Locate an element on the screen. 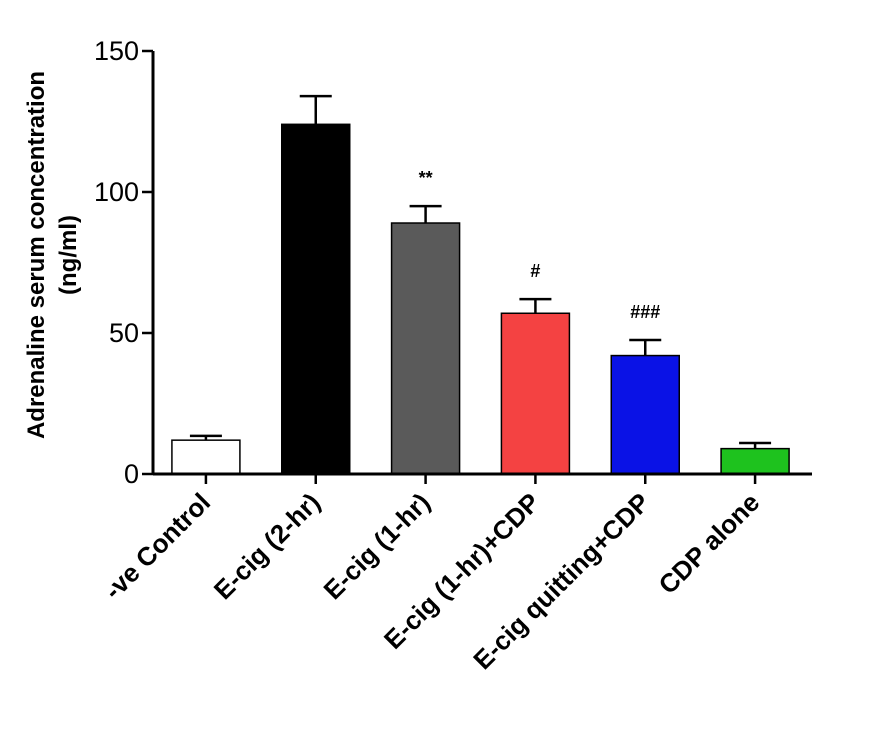 This screenshot has height=740, width=884. y-tick-label-150: 150 is located at coordinates (116, 51).